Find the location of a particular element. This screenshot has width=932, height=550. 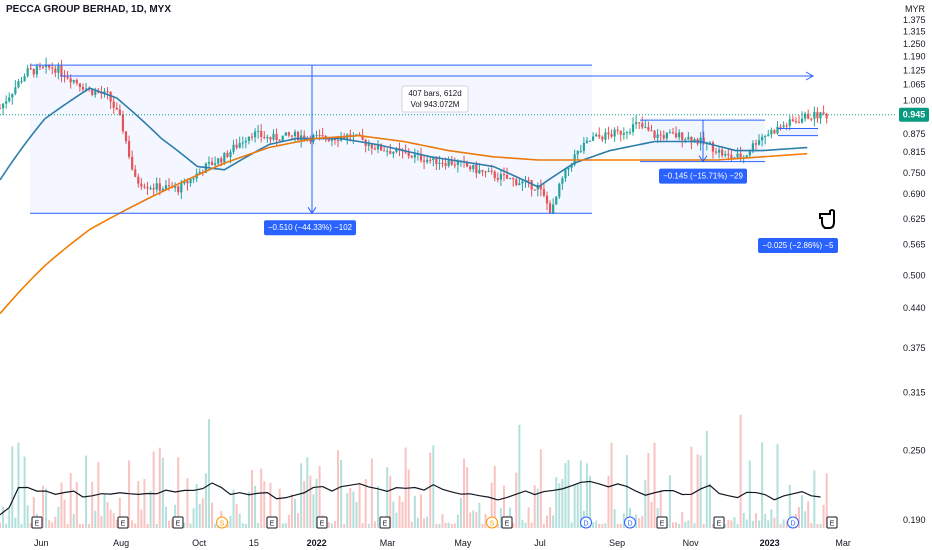

y-tick-label: 0.815 is located at coordinates (914, 152).